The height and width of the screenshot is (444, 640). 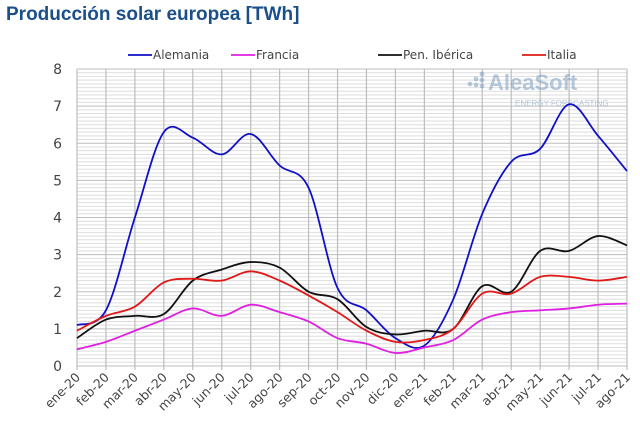 What do you see at coordinates (562, 103) in the screenshot?
I see `logo-tagline: ENERGY FORECASTING` at bounding box center [562, 103].